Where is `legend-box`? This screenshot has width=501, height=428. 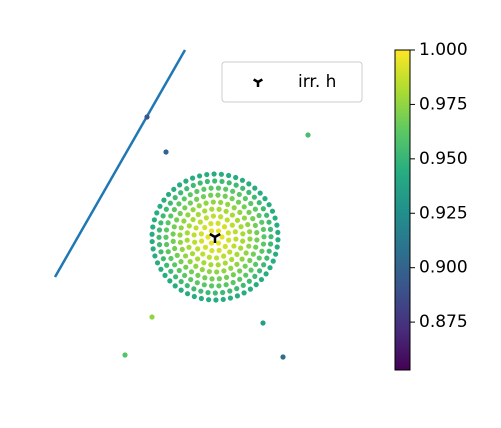
legend-box is located at coordinates (292, 82).